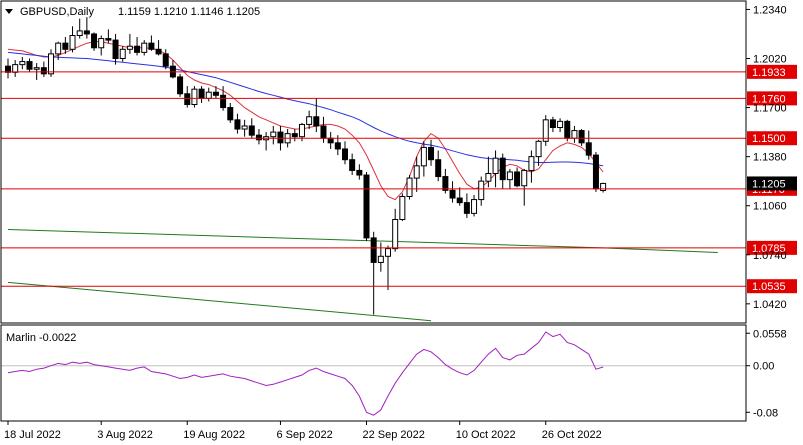  Describe the element at coordinates (57, 12) in the screenshot. I see `chart-title: GBPUSD,Daily` at that location.